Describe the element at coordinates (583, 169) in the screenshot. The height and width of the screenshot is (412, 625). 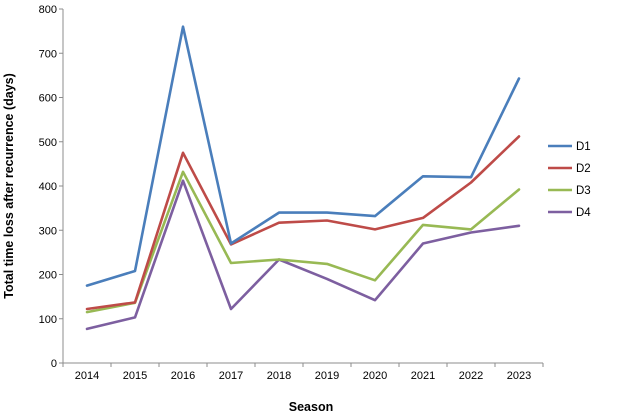
I see `legend-label-d2: D2` at that location.